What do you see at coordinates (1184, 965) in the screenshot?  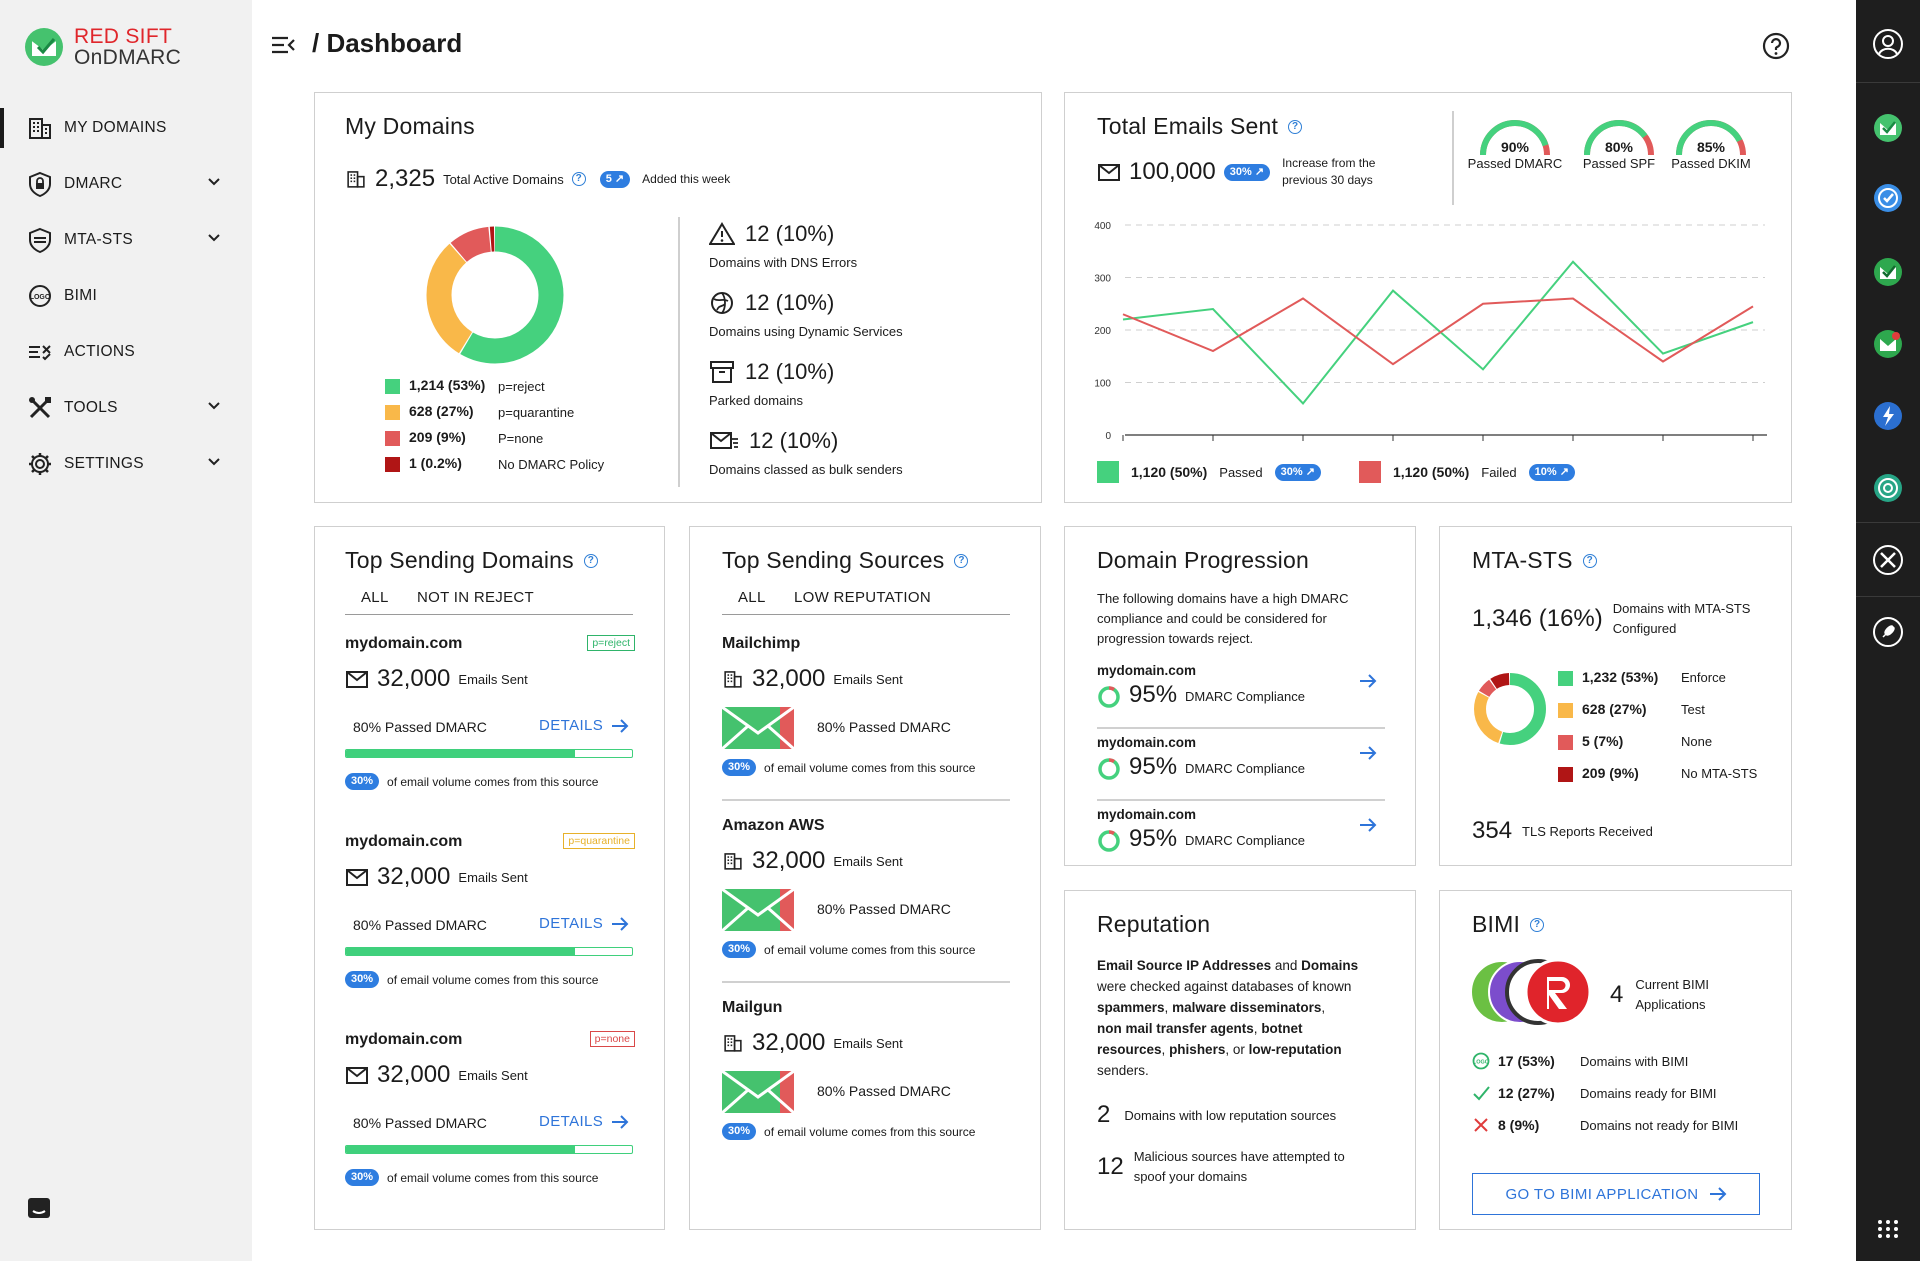 I see `reputation-emphasis: Email Source IP Addresses` at bounding box center [1184, 965].